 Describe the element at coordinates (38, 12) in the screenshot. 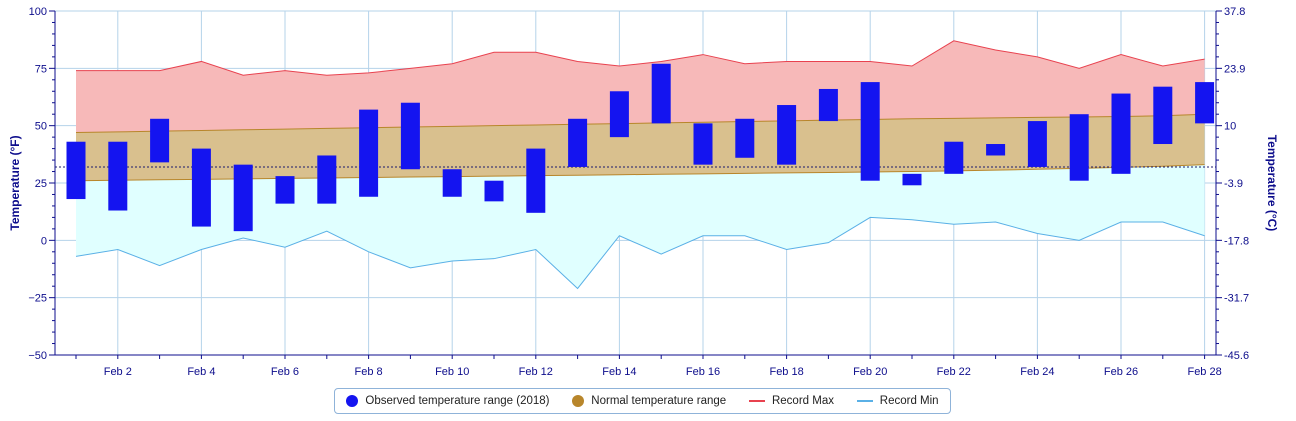

I see `y-tick-label: 100` at that location.